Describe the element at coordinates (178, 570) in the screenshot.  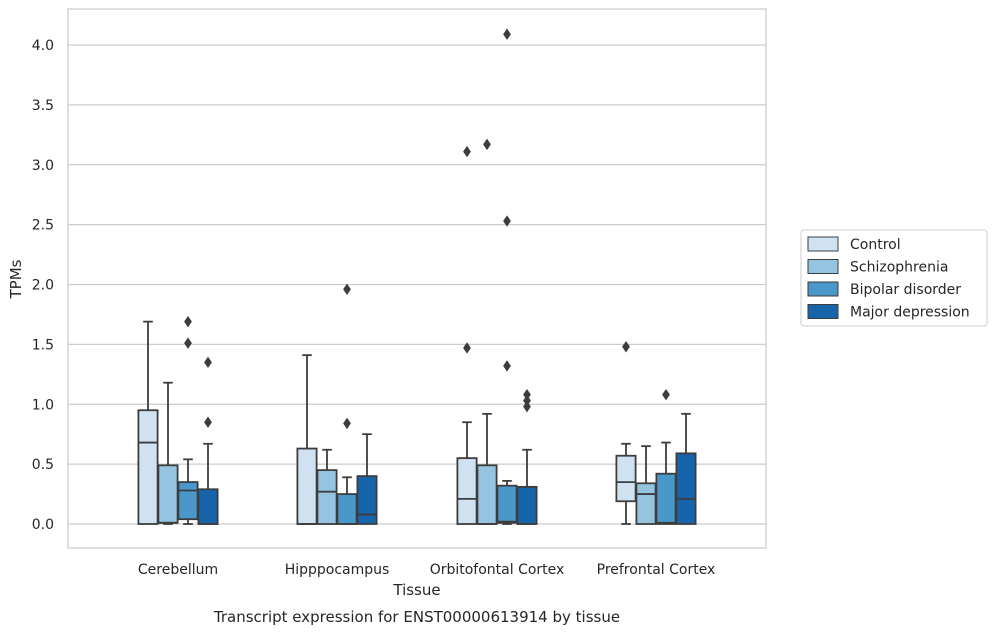
I see `x-tick-label: Cerebellum` at that location.